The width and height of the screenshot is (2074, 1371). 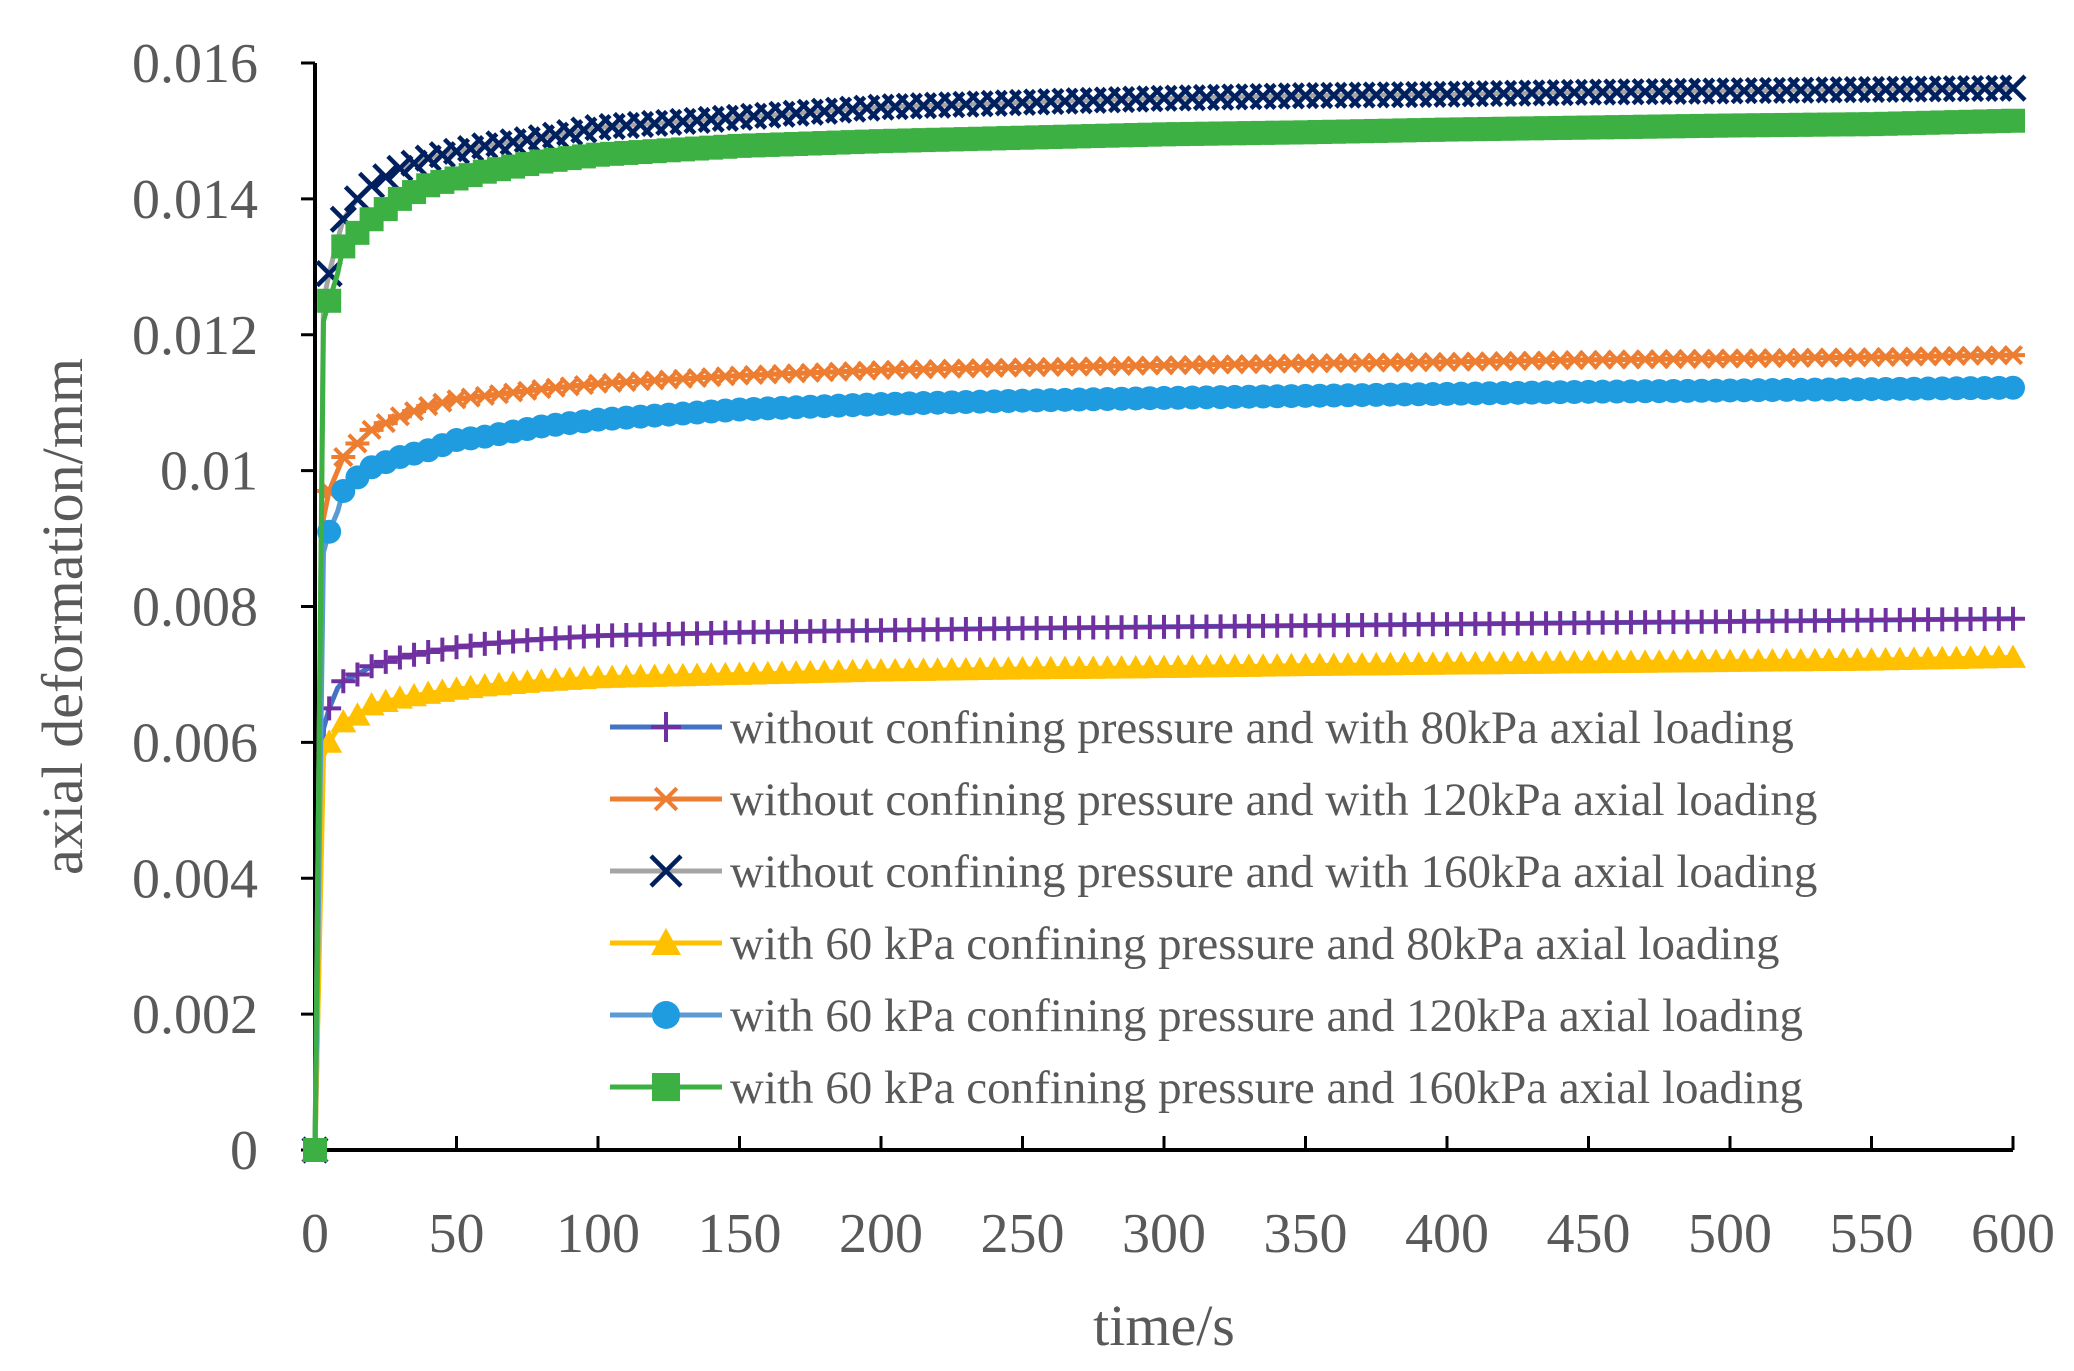 What do you see at coordinates (1872, 1234) in the screenshot?
I see `x-tick-label: 550` at bounding box center [1872, 1234].